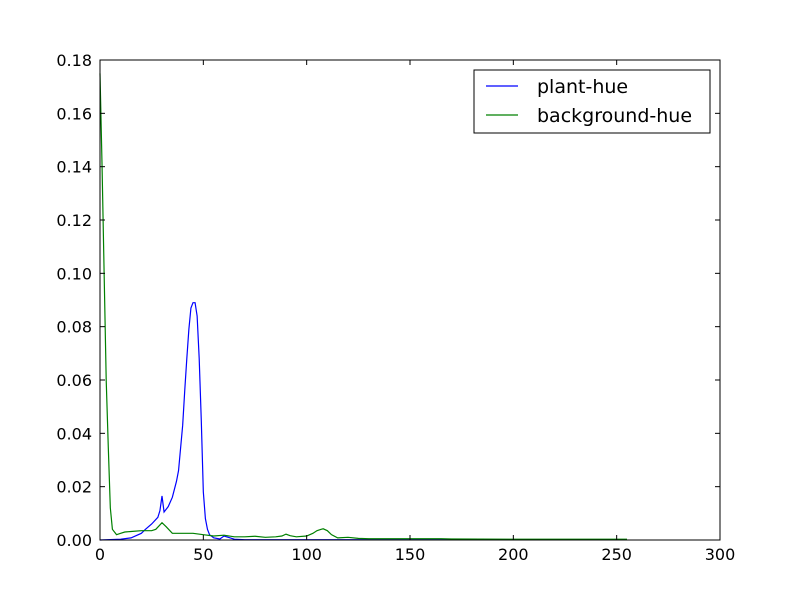 The width and height of the screenshot is (800, 600). Describe the element at coordinates (74, 380) in the screenshot. I see `y-tick-label: 0.06` at that location.